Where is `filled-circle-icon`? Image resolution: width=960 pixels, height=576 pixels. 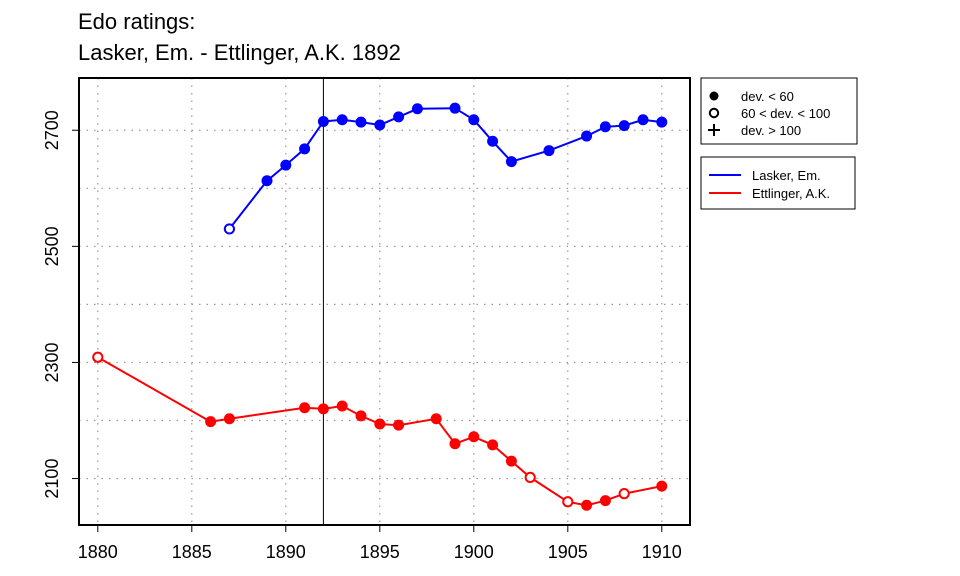 filled-circle-icon is located at coordinates (714, 96).